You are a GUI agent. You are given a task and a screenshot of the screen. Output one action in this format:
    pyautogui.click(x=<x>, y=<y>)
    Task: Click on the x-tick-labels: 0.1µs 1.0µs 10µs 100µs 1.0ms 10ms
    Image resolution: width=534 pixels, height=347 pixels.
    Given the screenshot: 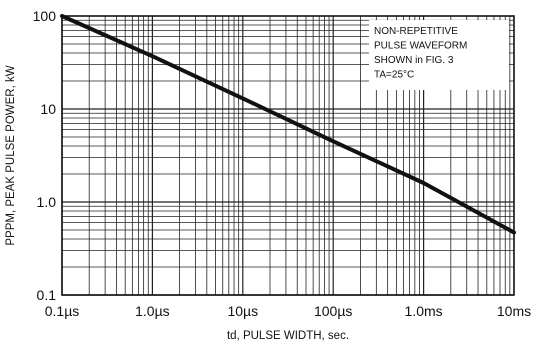 What is the action you would take?
    pyautogui.click(x=288, y=311)
    